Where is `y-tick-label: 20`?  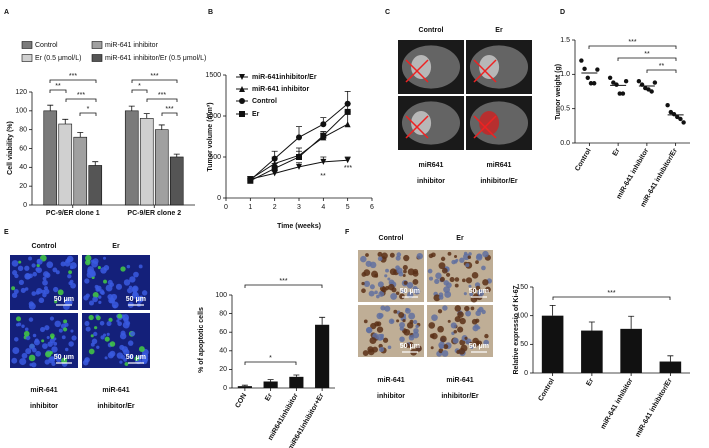
y-tick-label: 20 is located at coordinates (23, 186).